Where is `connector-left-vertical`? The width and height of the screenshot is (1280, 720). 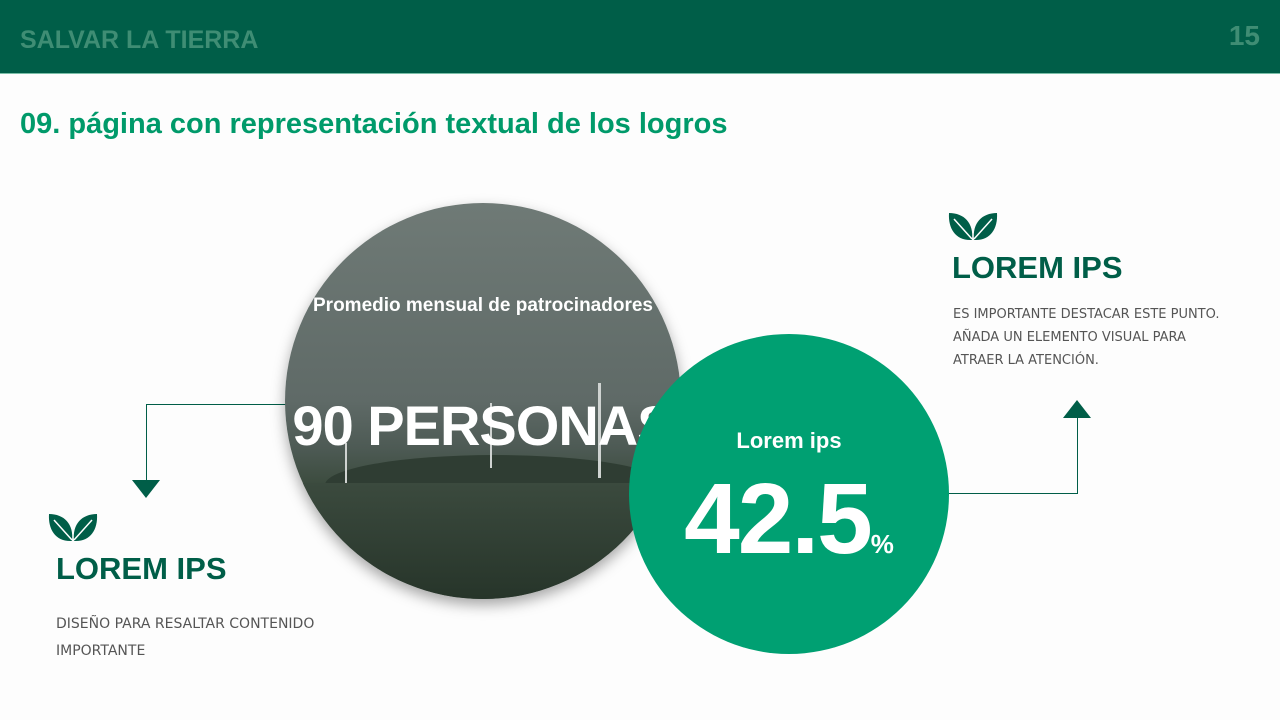 connector-left-vertical is located at coordinates (146, 443).